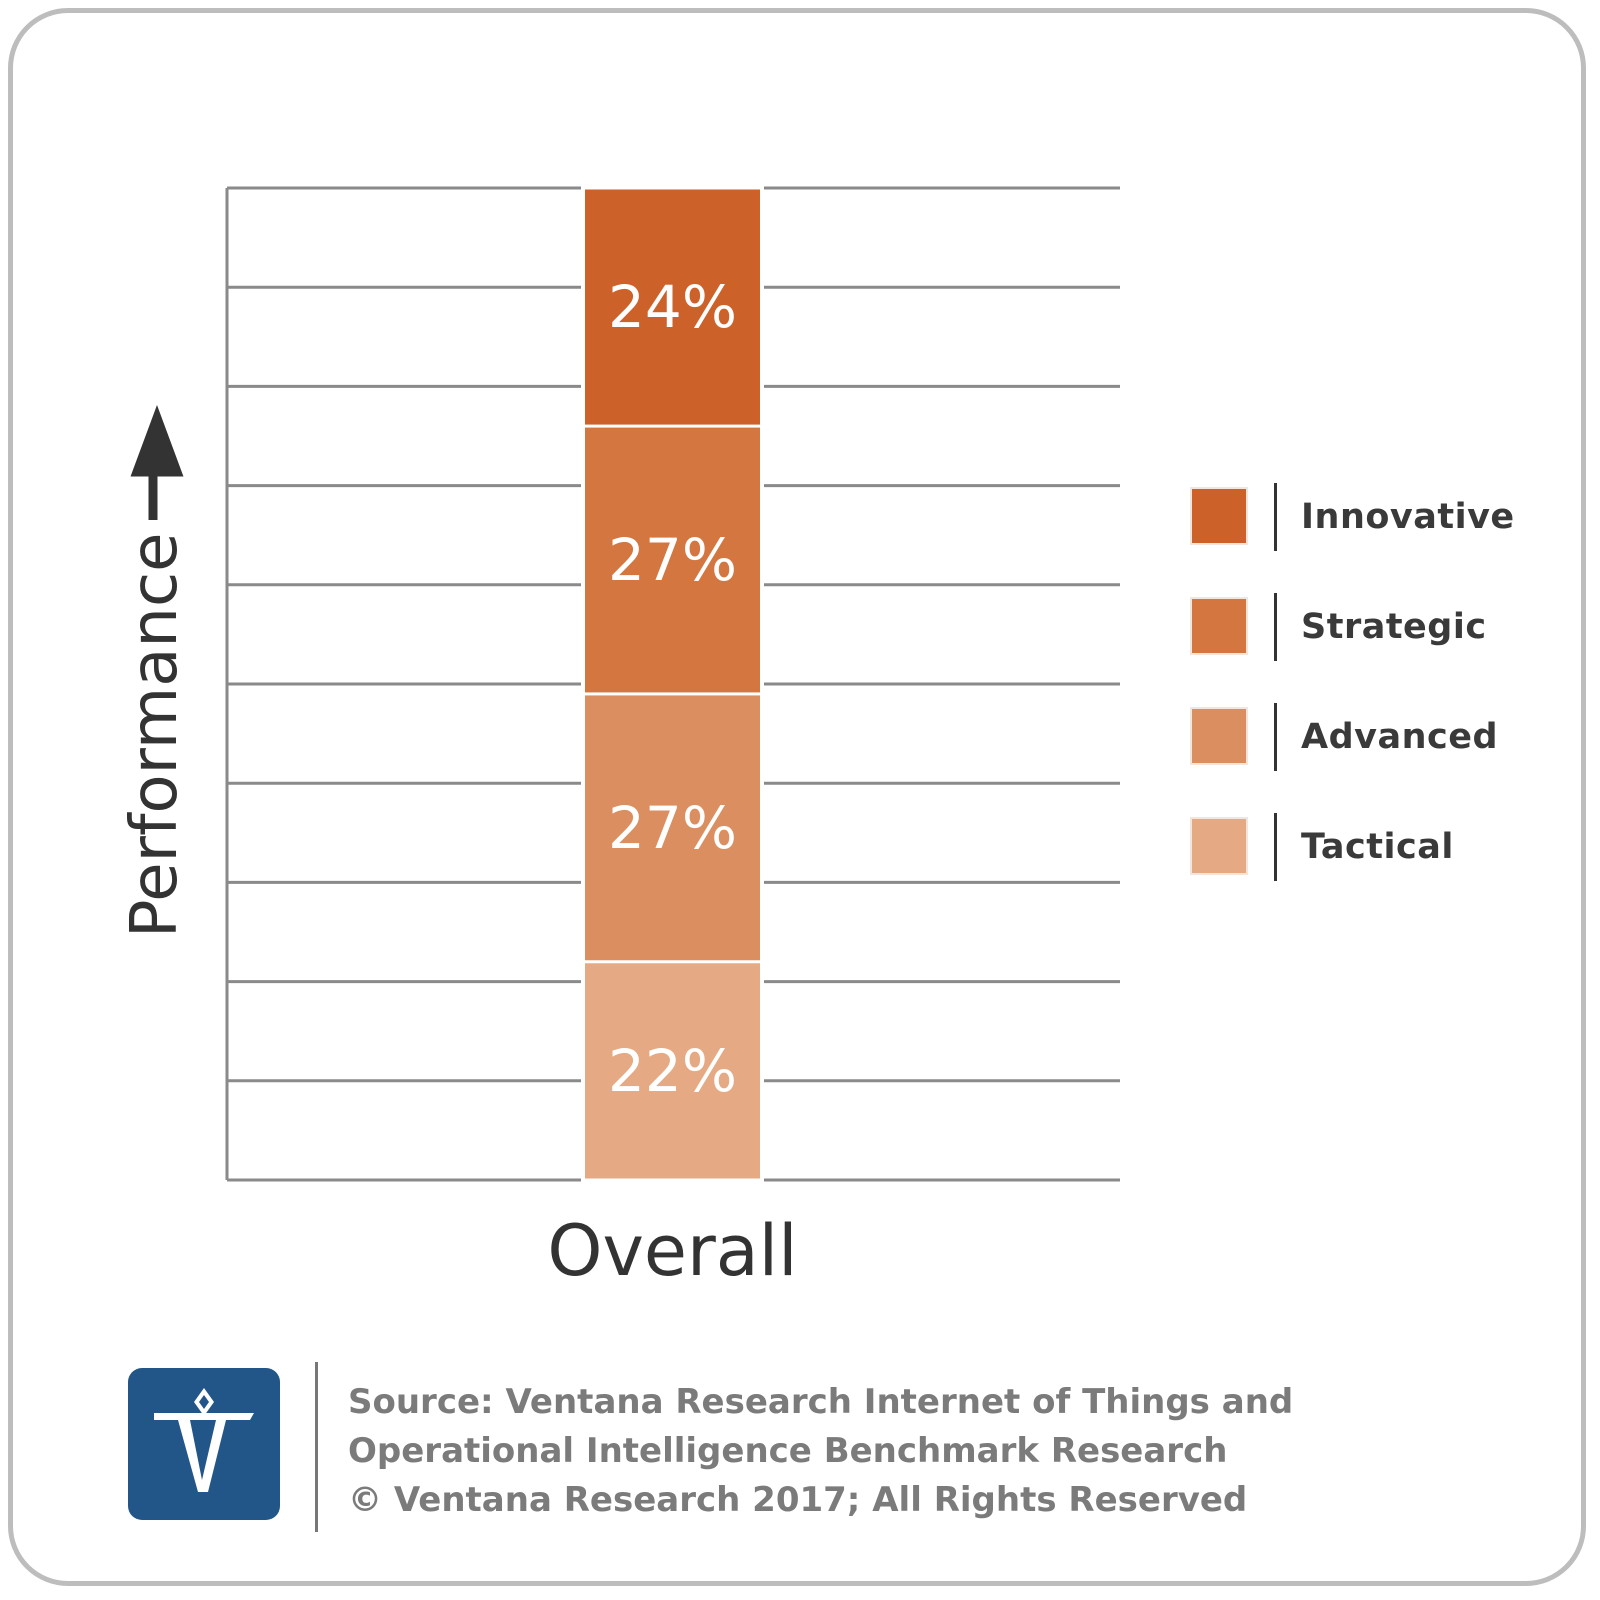 This screenshot has width=1600, height=1600. Describe the element at coordinates (1219, 626) in the screenshot. I see `legend-swatch-strategic` at that location.